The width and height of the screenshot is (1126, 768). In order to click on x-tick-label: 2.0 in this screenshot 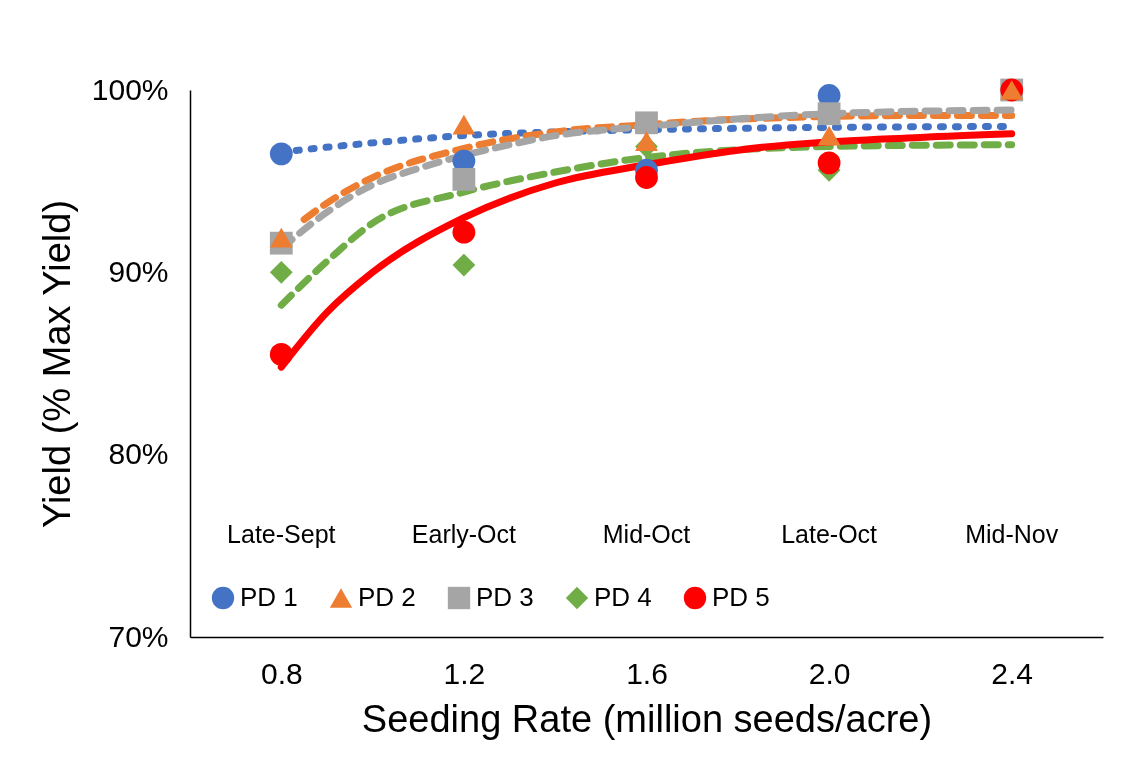, I will do `click(829, 673)`.